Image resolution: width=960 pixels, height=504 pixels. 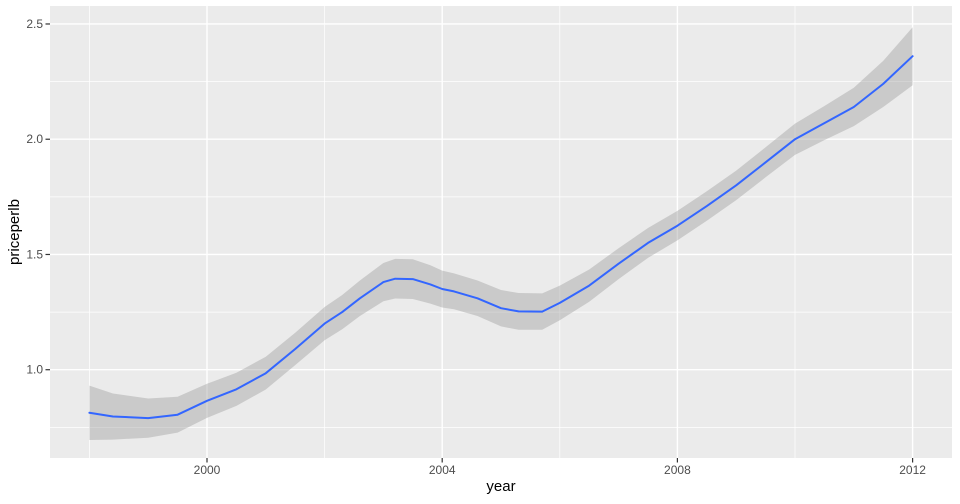 I want to click on x-axis-title: year, so click(x=501, y=486).